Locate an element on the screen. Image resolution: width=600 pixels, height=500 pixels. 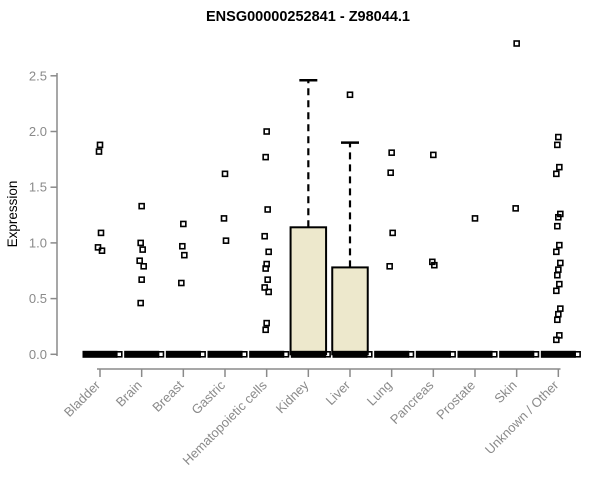
box-group-pancreas is located at coordinates (435, 254).